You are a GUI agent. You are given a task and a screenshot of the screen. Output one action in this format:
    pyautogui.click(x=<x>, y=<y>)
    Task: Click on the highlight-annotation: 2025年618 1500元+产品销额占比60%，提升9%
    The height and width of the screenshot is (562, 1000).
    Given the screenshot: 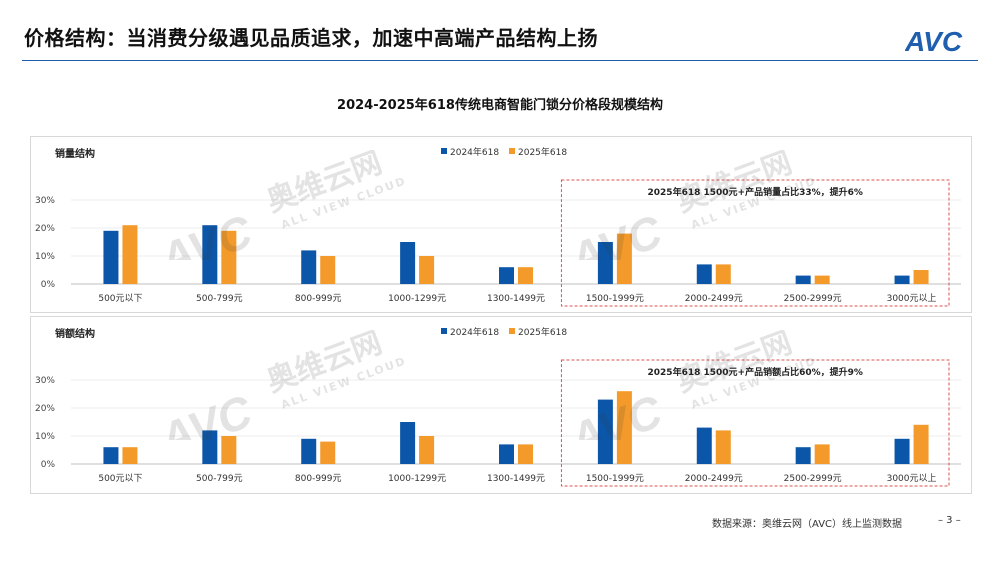 What is the action you would take?
    pyautogui.click(x=755, y=372)
    